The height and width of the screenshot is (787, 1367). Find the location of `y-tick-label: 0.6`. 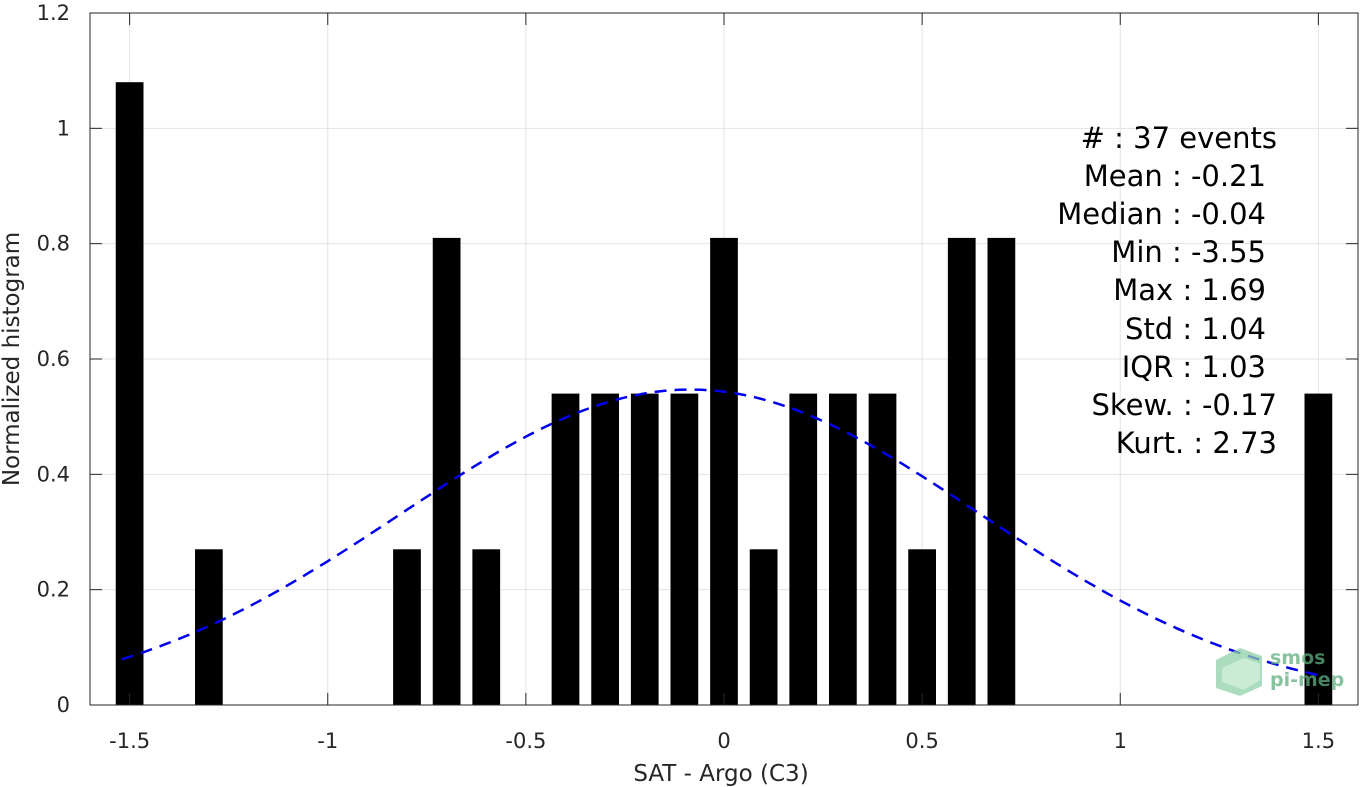

y-tick-label: 0.6 is located at coordinates (53, 359).